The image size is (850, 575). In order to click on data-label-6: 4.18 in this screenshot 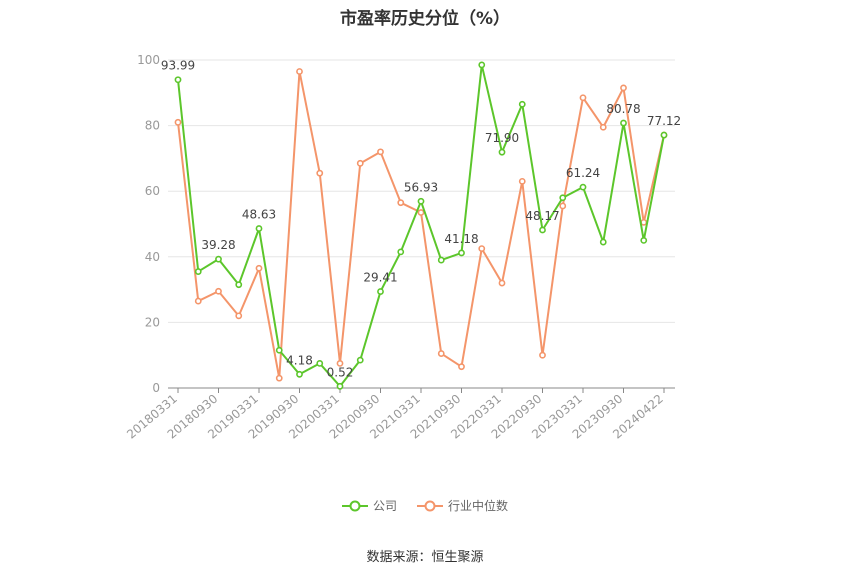, I will do `click(299, 360)`.